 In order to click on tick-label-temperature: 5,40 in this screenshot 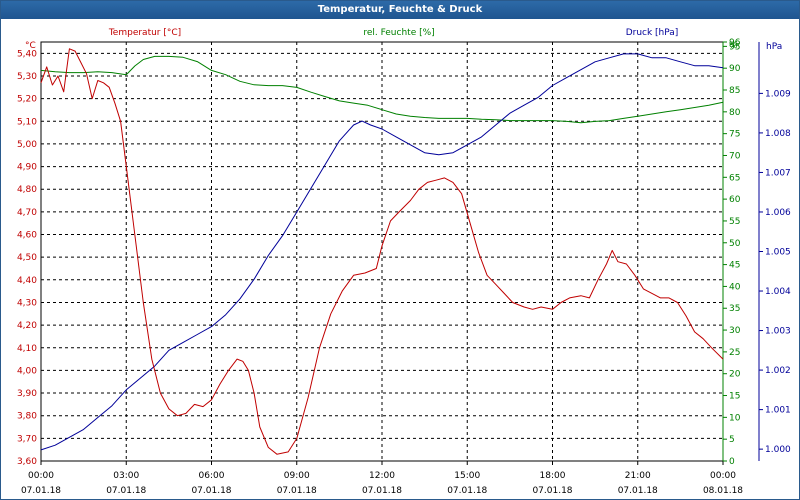, I will do `click(27, 54)`.